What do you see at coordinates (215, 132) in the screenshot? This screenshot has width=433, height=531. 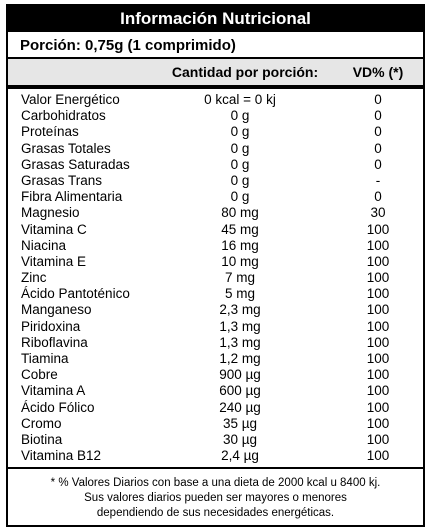 I see `table-row: Proteínas 0 g 0` at bounding box center [215, 132].